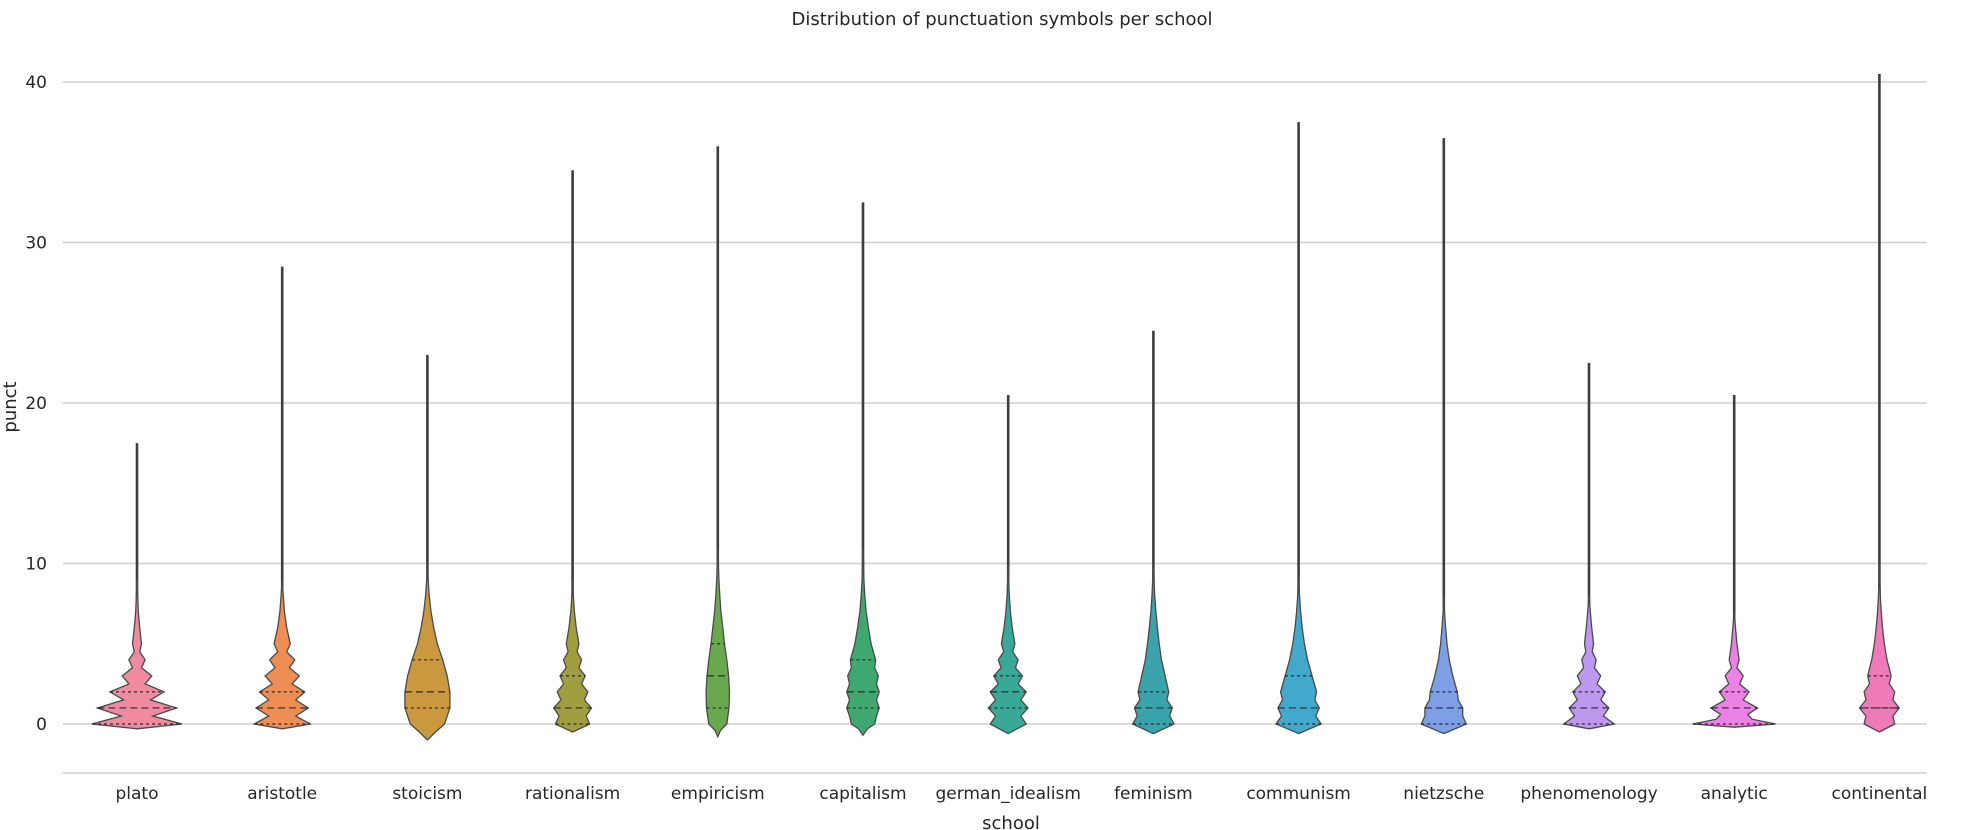  Describe the element at coordinates (1007, 794) in the screenshot. I see `x-tick-label: german_idealism` at that location.